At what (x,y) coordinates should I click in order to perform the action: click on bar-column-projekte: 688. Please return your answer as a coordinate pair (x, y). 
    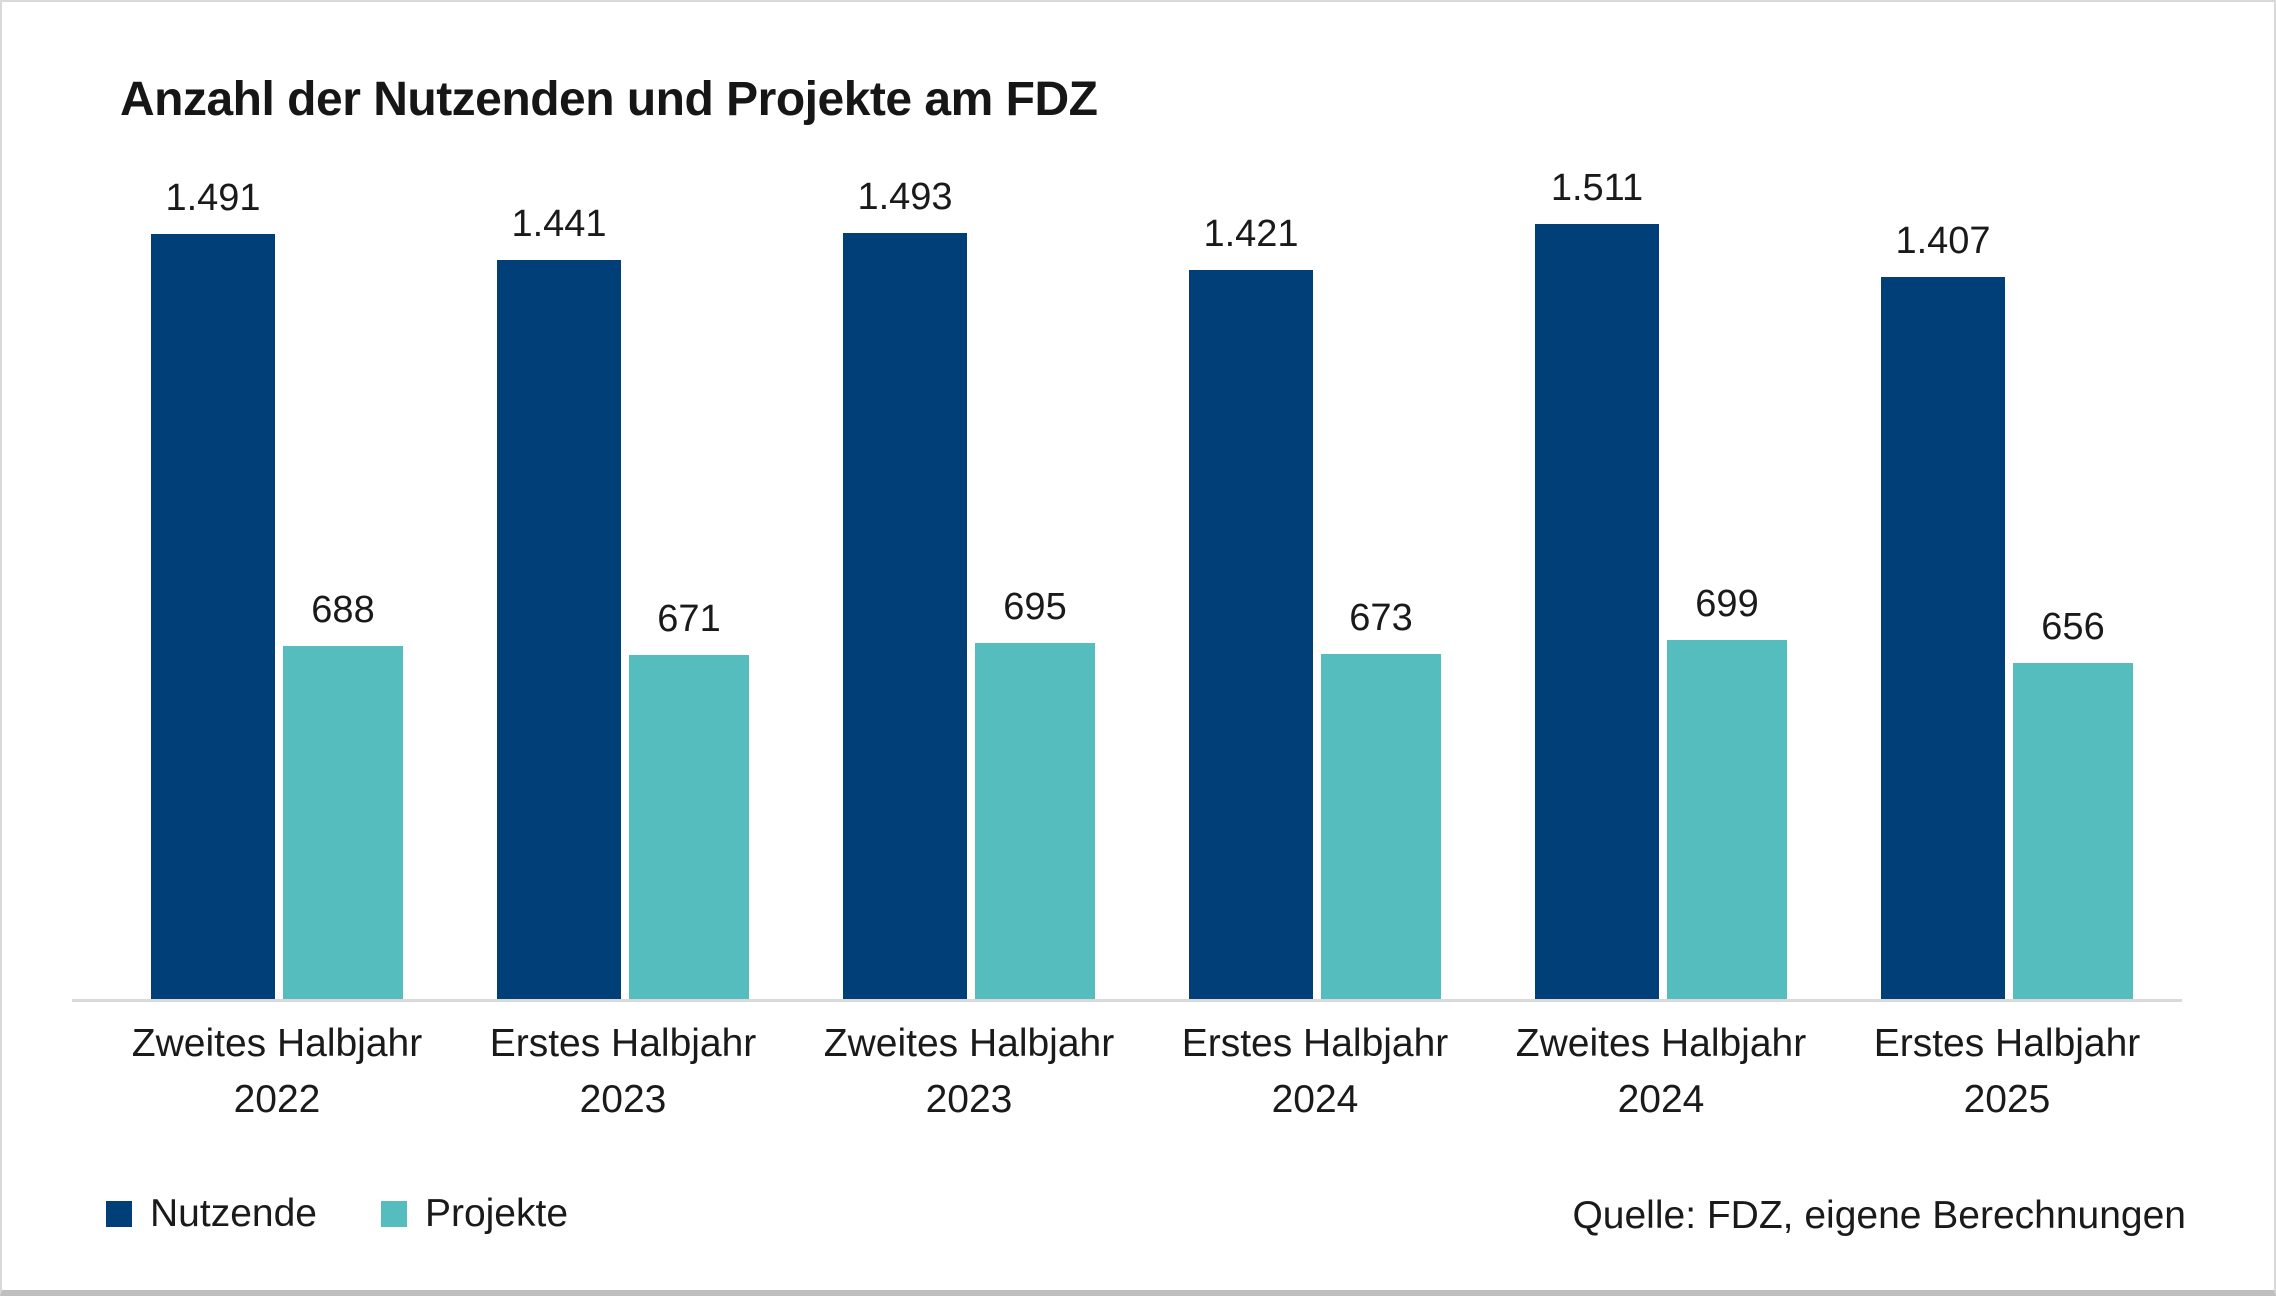
    Looking at the image, I should click on (343, 794).